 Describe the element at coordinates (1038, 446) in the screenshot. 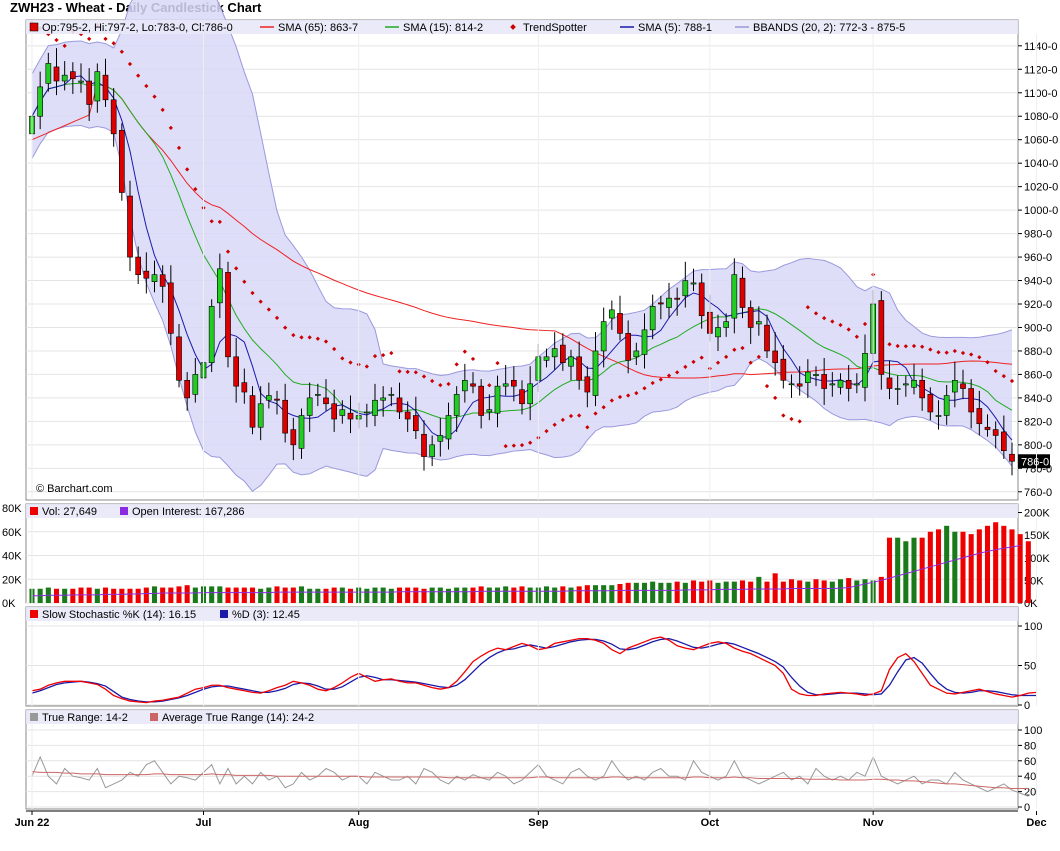

I see `price-tick-label: 800-0` at that location.